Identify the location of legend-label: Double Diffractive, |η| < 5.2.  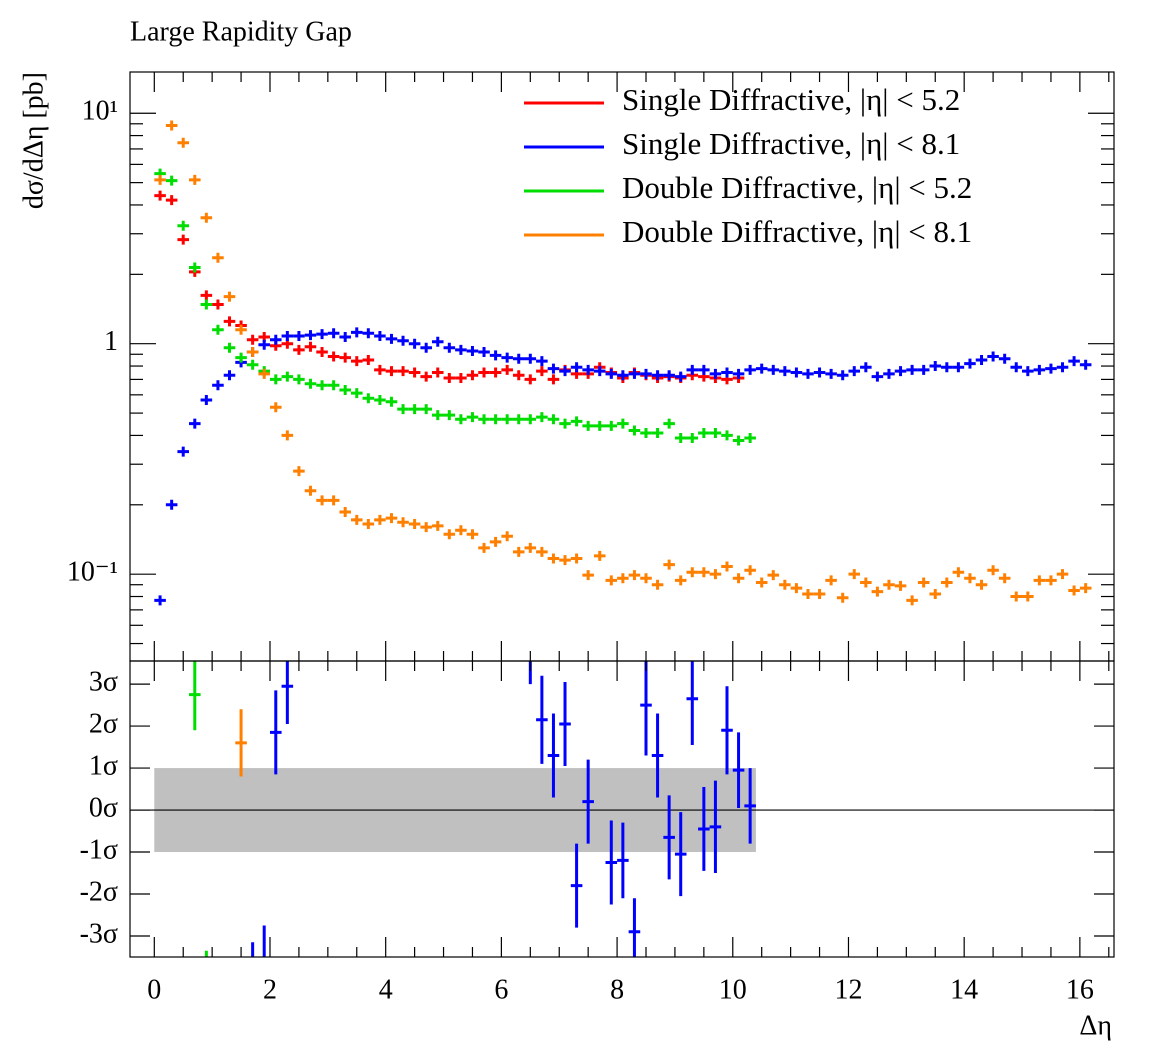
(797, 187).